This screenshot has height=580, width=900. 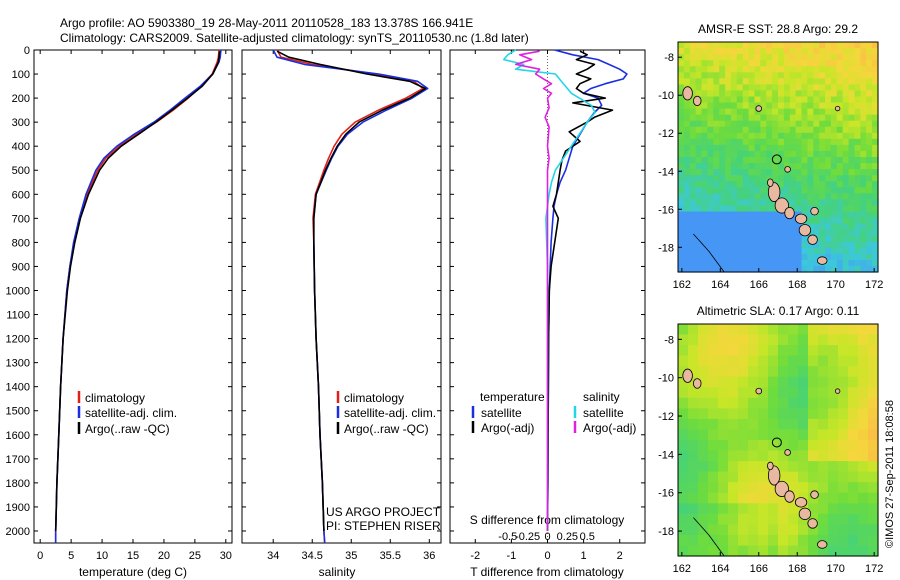 I want to click on diff-series-t-argo, so click(x=580, y=291).